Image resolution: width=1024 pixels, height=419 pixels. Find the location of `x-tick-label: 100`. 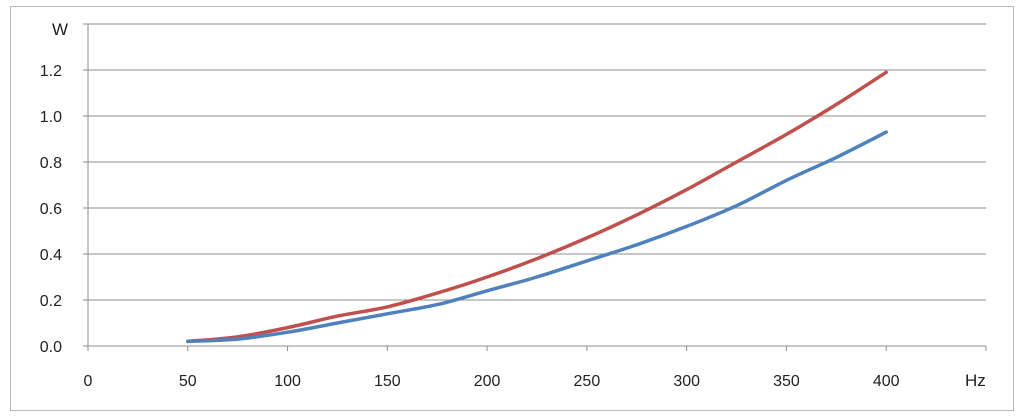

x-tick-label: 100 is located at coordinates (287, 381).